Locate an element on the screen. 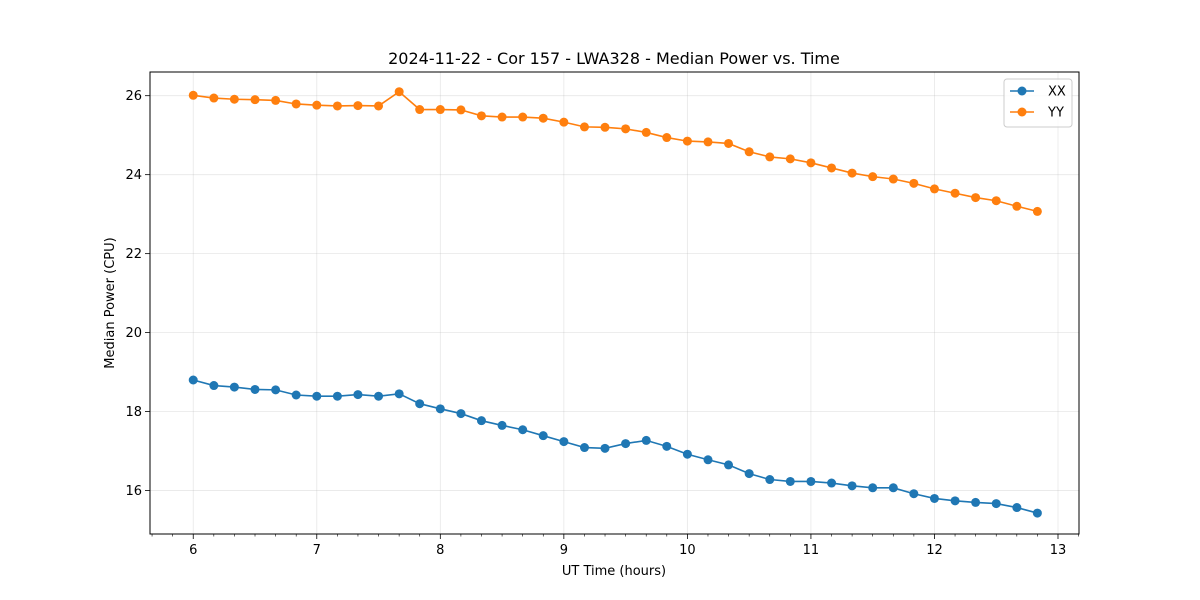 This screenshot has width=1200, height=600. x-tick-label: 7 is located at coordinates (317, 550).